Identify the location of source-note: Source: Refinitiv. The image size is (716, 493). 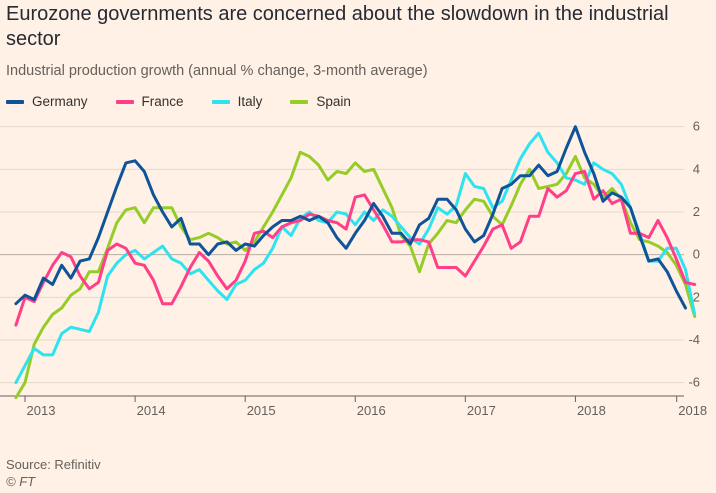
(53, 464).